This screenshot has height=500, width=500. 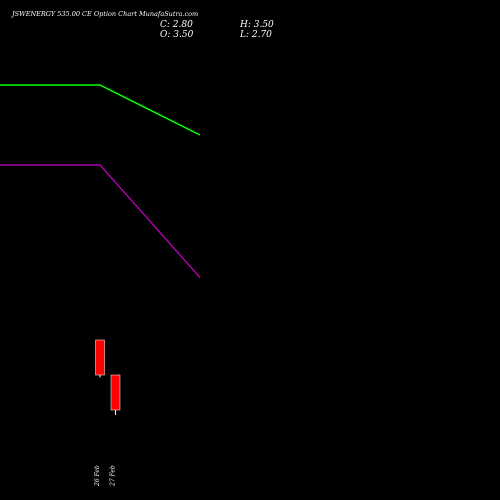 What do you see at coordinates (177, 35) in the screenshot?
I see `open-value: O: 3.50` at bounding box center [177, 35].